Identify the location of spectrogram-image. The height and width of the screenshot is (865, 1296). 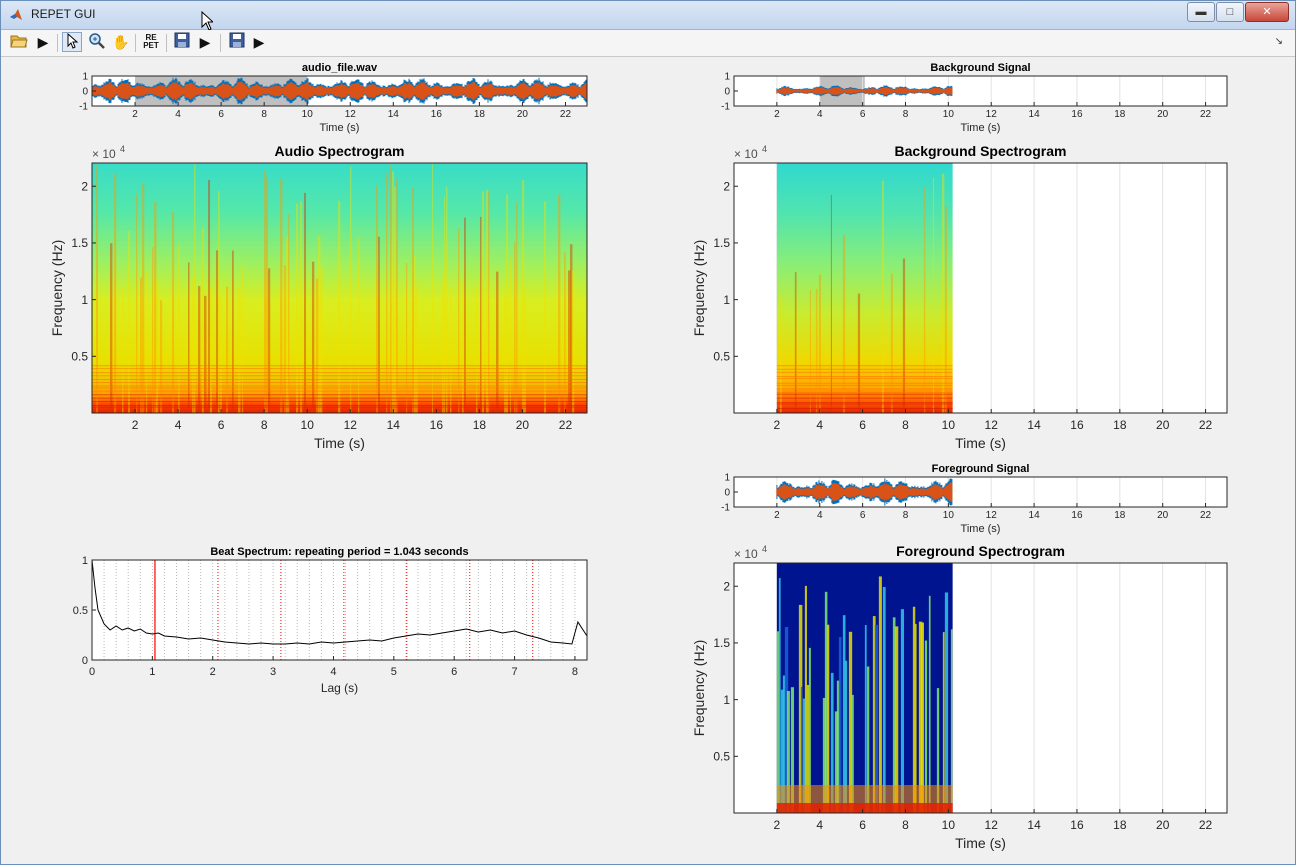
(864, 288).